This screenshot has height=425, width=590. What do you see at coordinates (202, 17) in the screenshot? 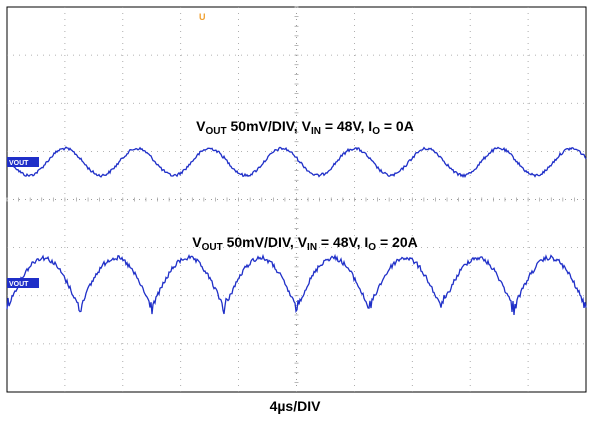
I see `trigger-marker: U` at bounding box center [202, 17].